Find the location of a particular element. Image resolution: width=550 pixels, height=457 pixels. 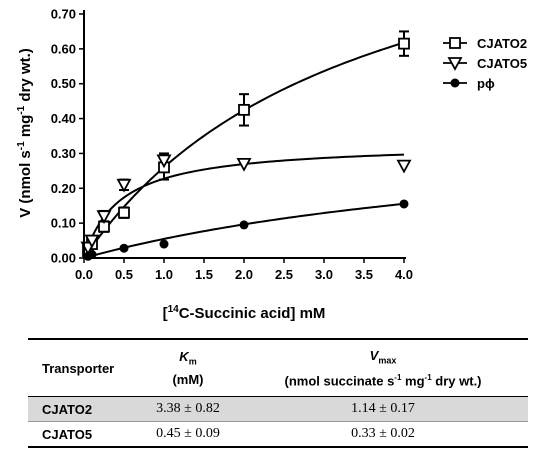

x-tick-label: 0.5 is located at coordinates (124, 274).